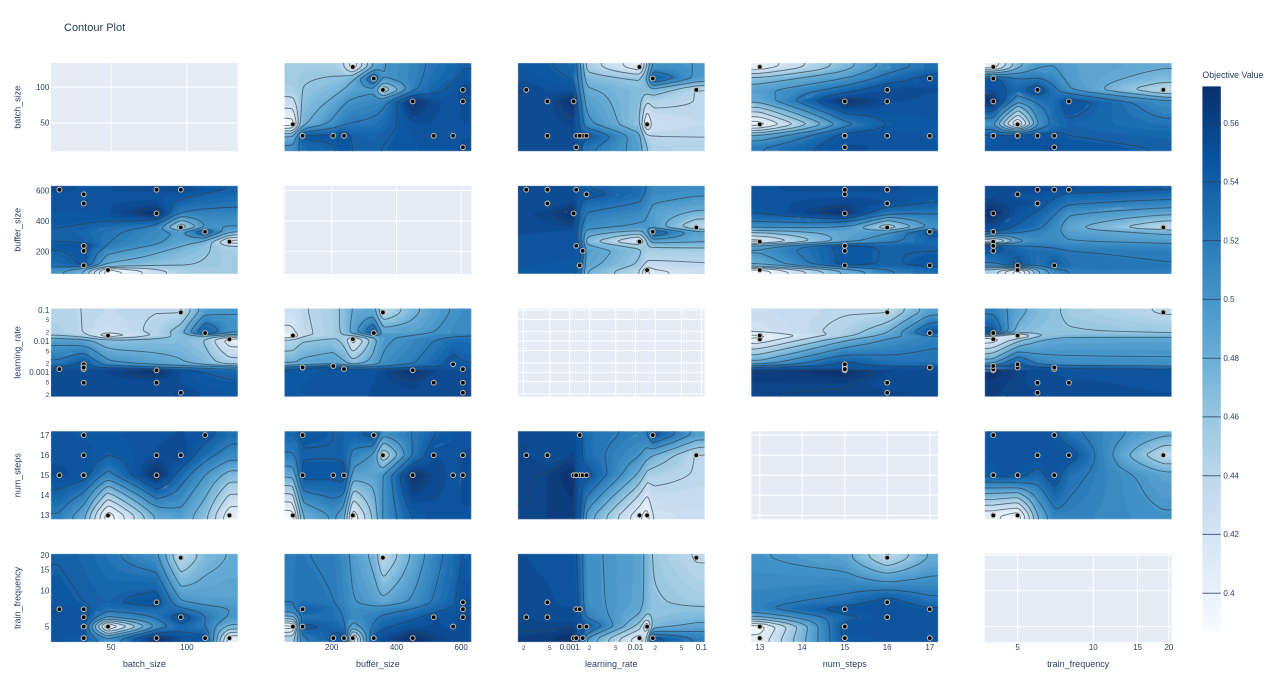 The image size is (1280, 695). What do you see at coordinates (1231, 123) in the screenshot?
I see `svg-text: 0.56` at bounding box center [1231, 123].